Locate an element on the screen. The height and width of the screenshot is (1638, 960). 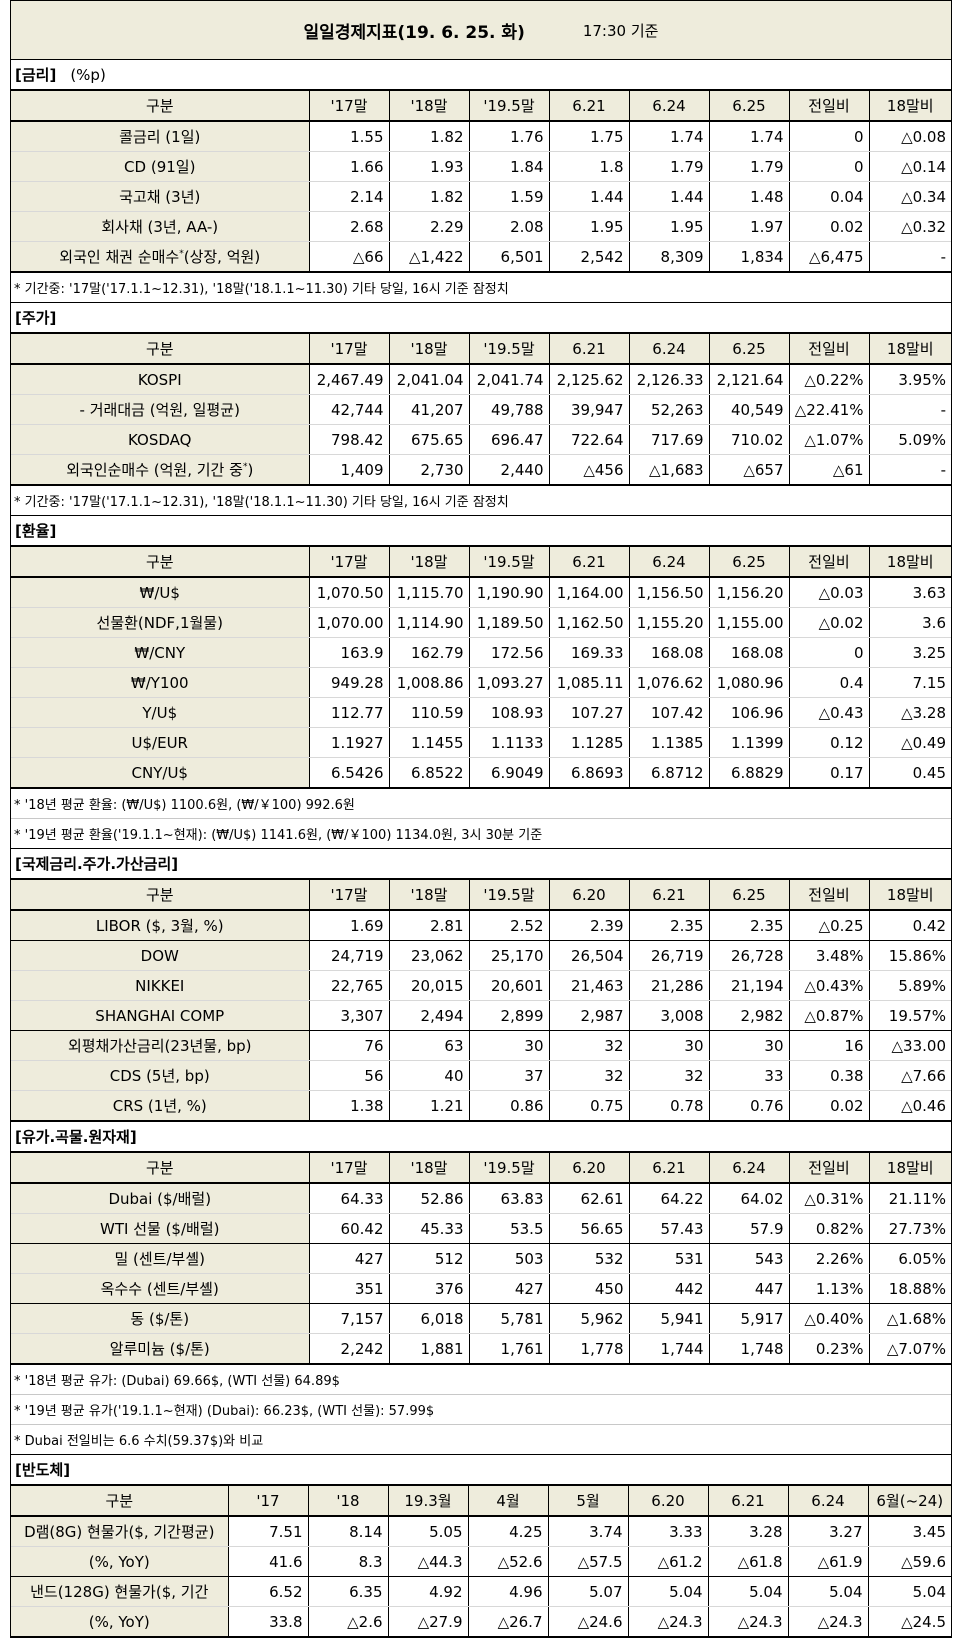
value-cell: 8,309 is located at coordinates (668, 257).